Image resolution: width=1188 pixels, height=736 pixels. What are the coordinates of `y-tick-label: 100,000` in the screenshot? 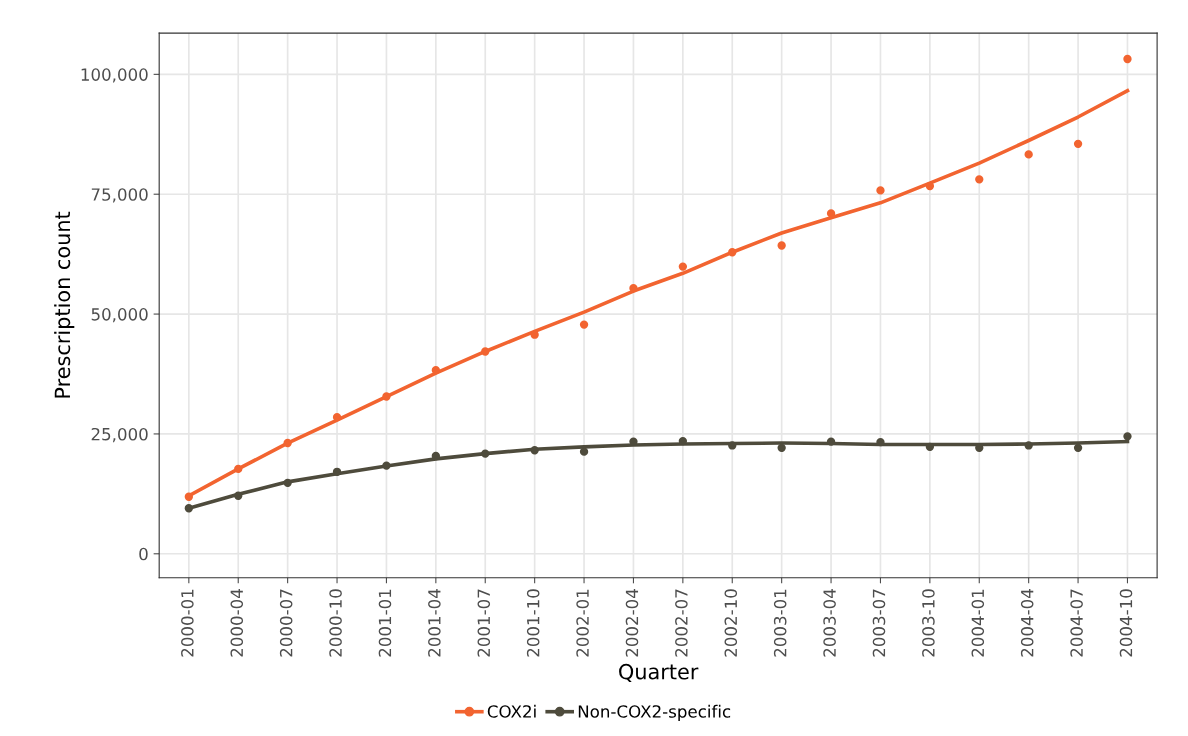 It's located at (114, 75).